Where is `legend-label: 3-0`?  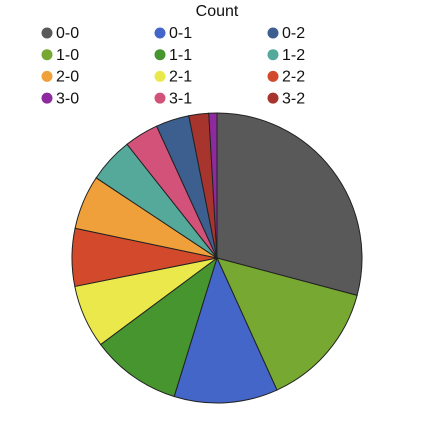
legend-label: 3-0 is located at coordinates (67, 98).